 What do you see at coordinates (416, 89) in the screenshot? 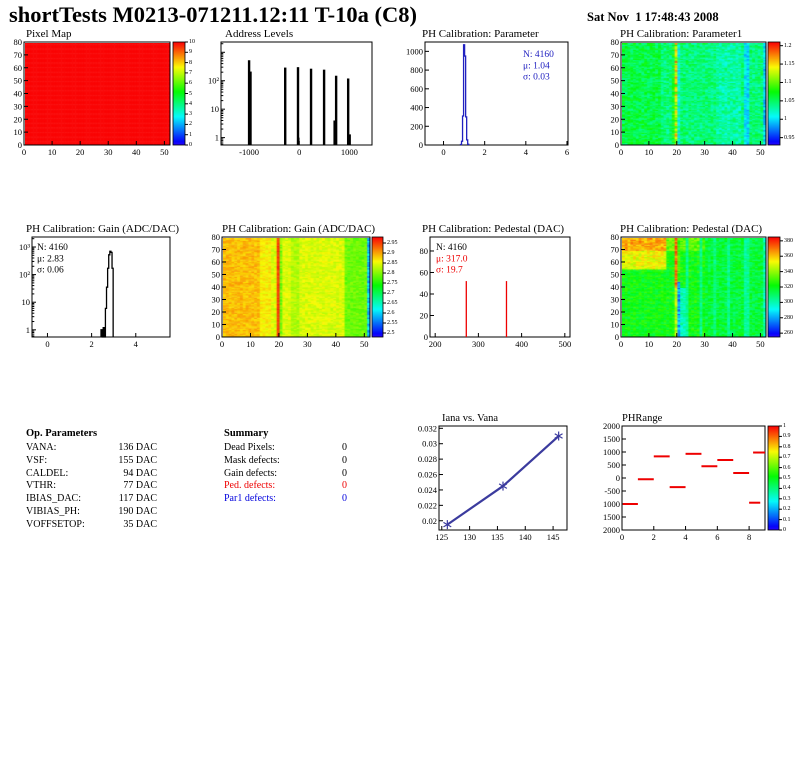
I see `svg-text: 600` at bounding box center [416, 89].